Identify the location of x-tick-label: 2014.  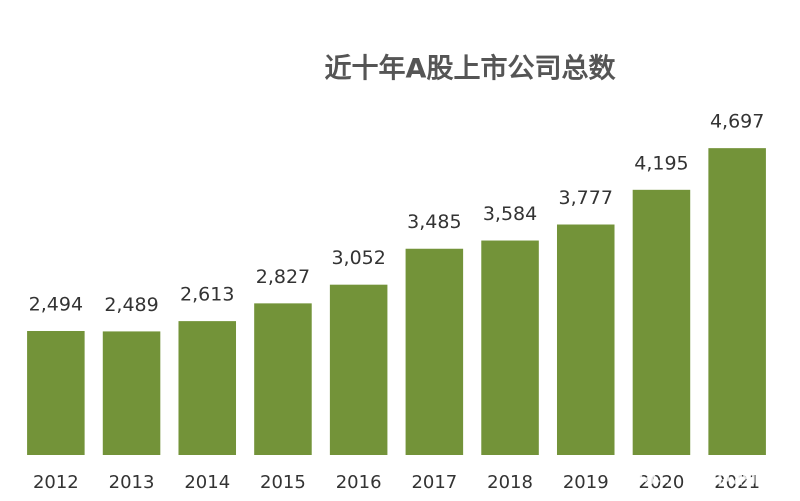
(207, 482).